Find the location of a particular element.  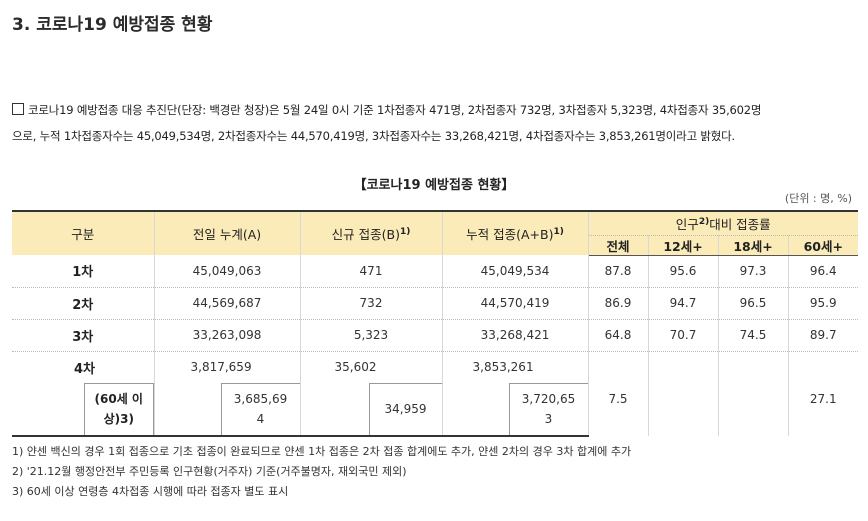

header-age12: 12세+ is located at coordinates (683, 245).